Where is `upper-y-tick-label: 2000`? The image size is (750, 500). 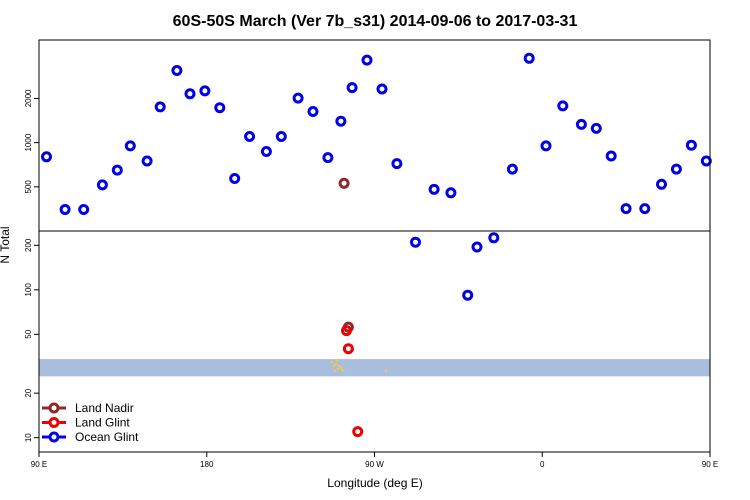 upper-y-tick-label: 2000 is located at coordinates (28, 98).